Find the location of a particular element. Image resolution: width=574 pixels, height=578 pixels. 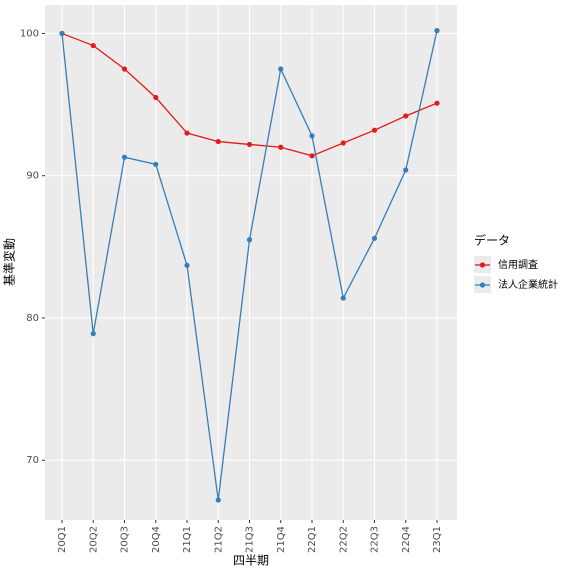

x-tick-label: 21Q3 is located at coordinates (250, 539).